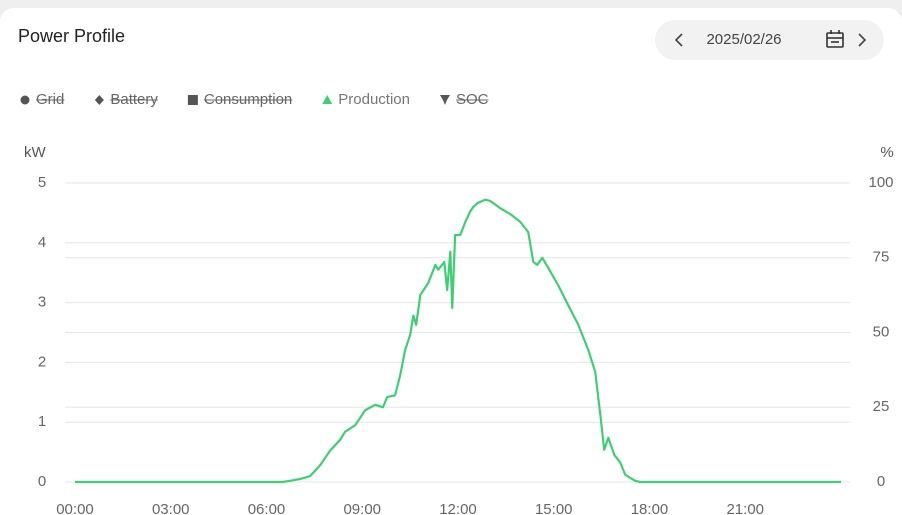  Describe the element at coordinates (745, 508) in the screenshot. I see `x-tick-label: 21:00` at that location.